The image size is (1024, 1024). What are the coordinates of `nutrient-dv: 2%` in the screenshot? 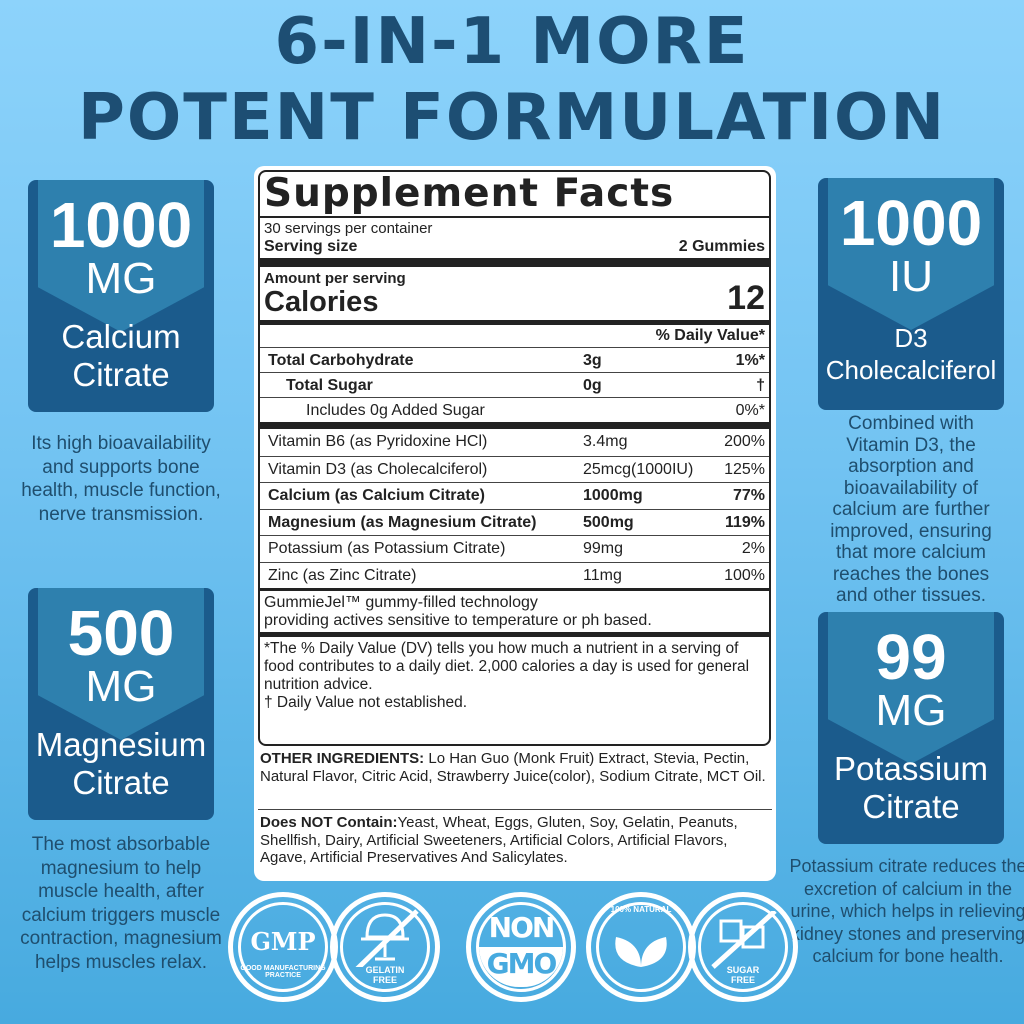 It's located at (753, 548).